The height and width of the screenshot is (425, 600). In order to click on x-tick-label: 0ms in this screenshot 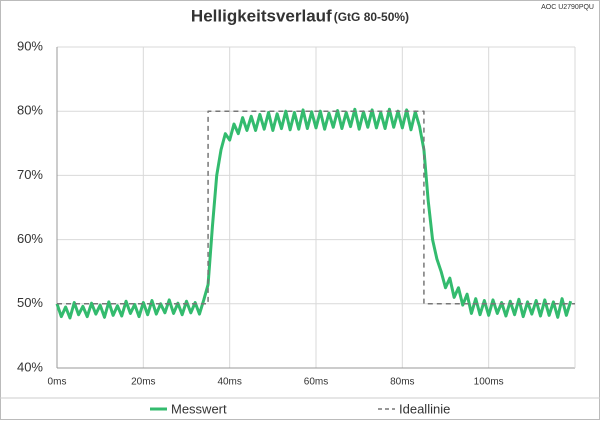, I will do `click(57, 382)`.